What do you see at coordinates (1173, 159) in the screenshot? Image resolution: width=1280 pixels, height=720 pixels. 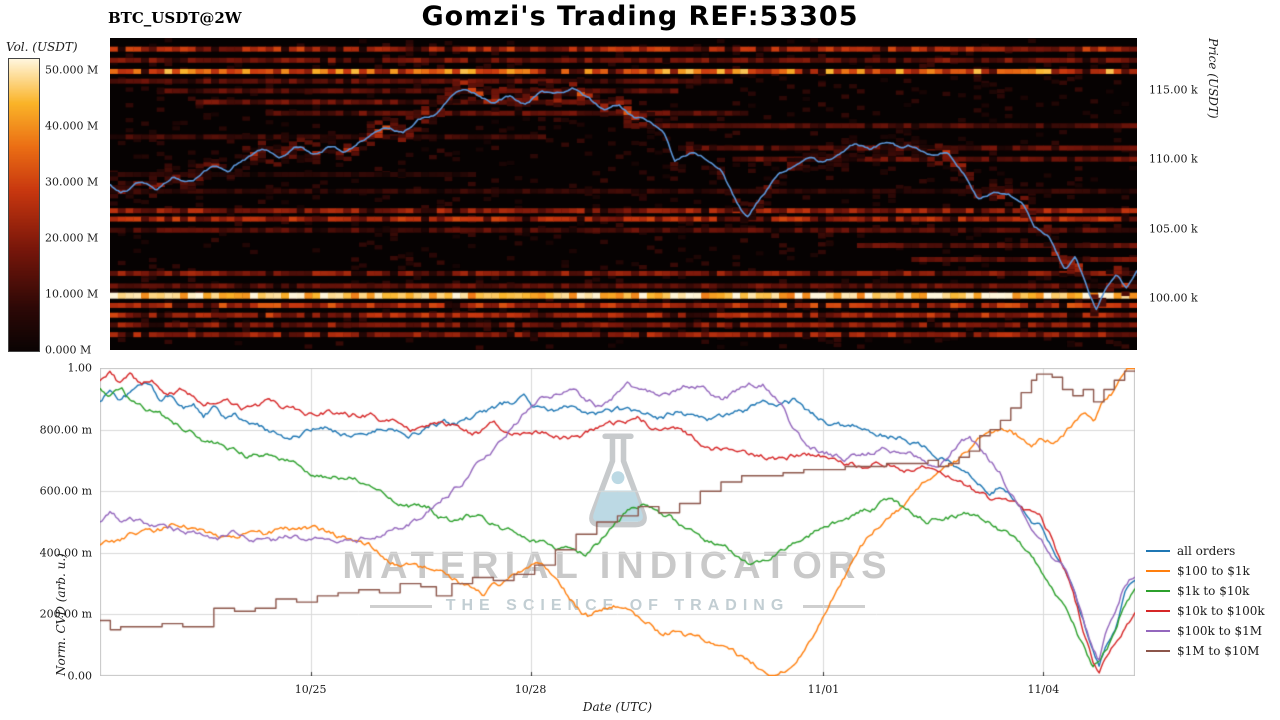 I see `price-tick-label: 110.00 k` at bounding box center [1173, 159].